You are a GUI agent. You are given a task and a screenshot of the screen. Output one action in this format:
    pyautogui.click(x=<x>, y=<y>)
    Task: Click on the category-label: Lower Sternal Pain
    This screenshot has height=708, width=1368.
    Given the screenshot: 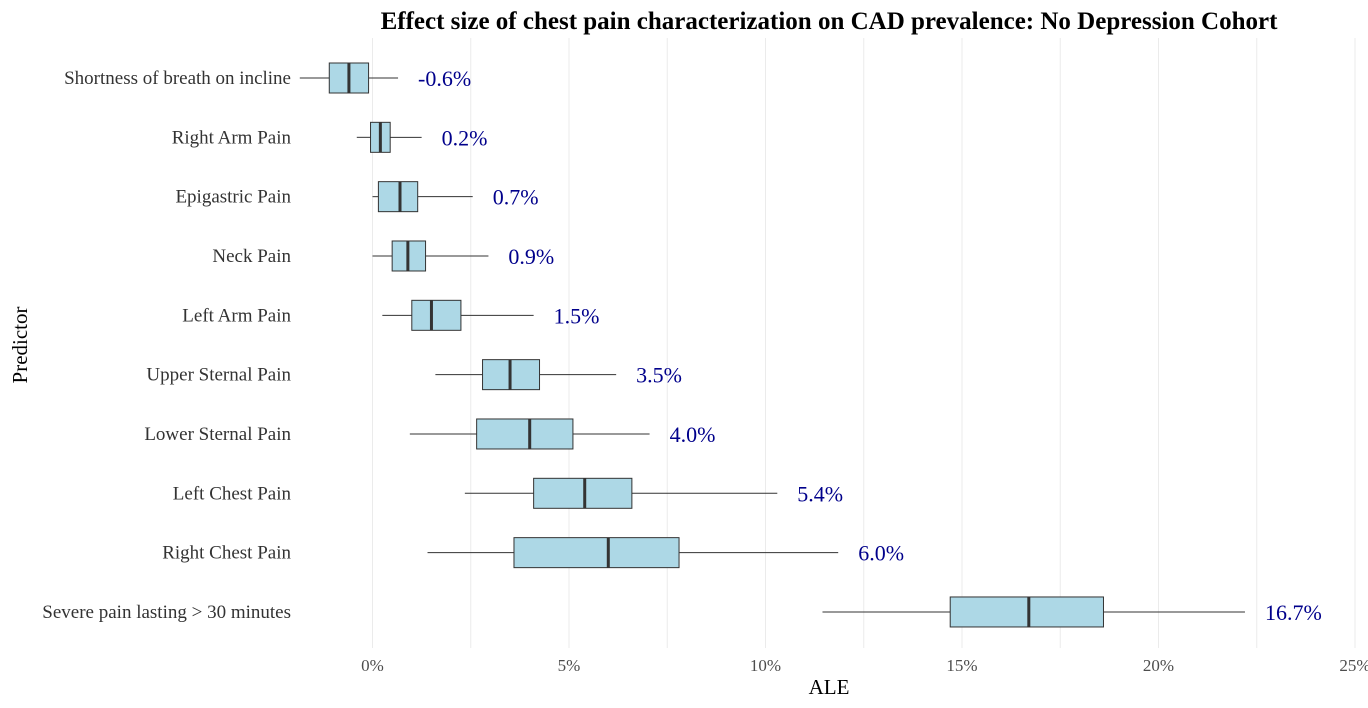 What is the action you would take?
    pyautogui.click(x=217, y=434)
    